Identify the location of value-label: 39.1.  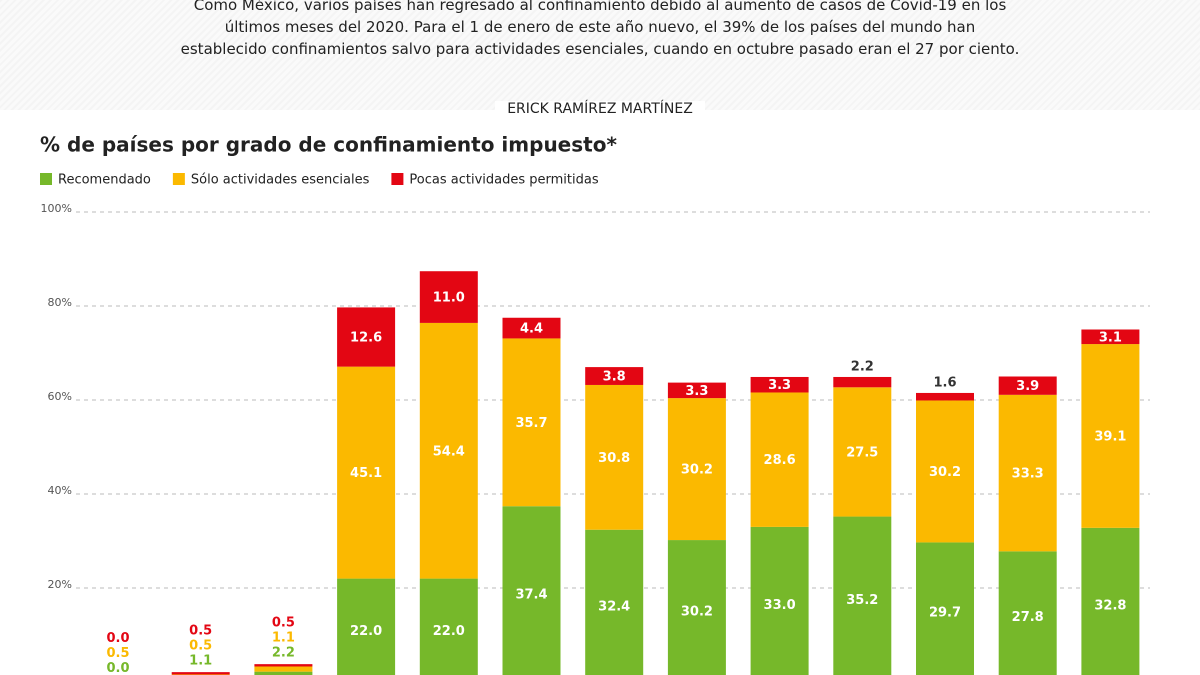
(1110, 436).